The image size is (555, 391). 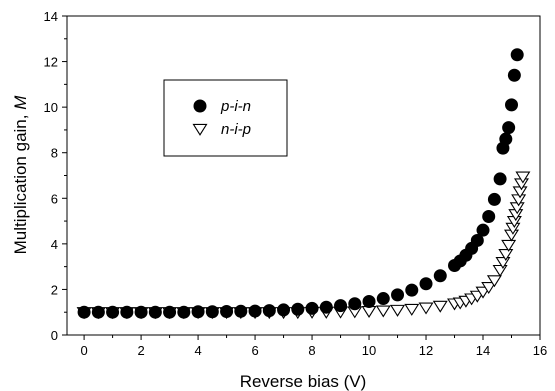 What do you see at coordinates (235, 106) in the screenshot?
I see `legend-label-p-i-n: p-i-n` at bounding box center [235, 106].